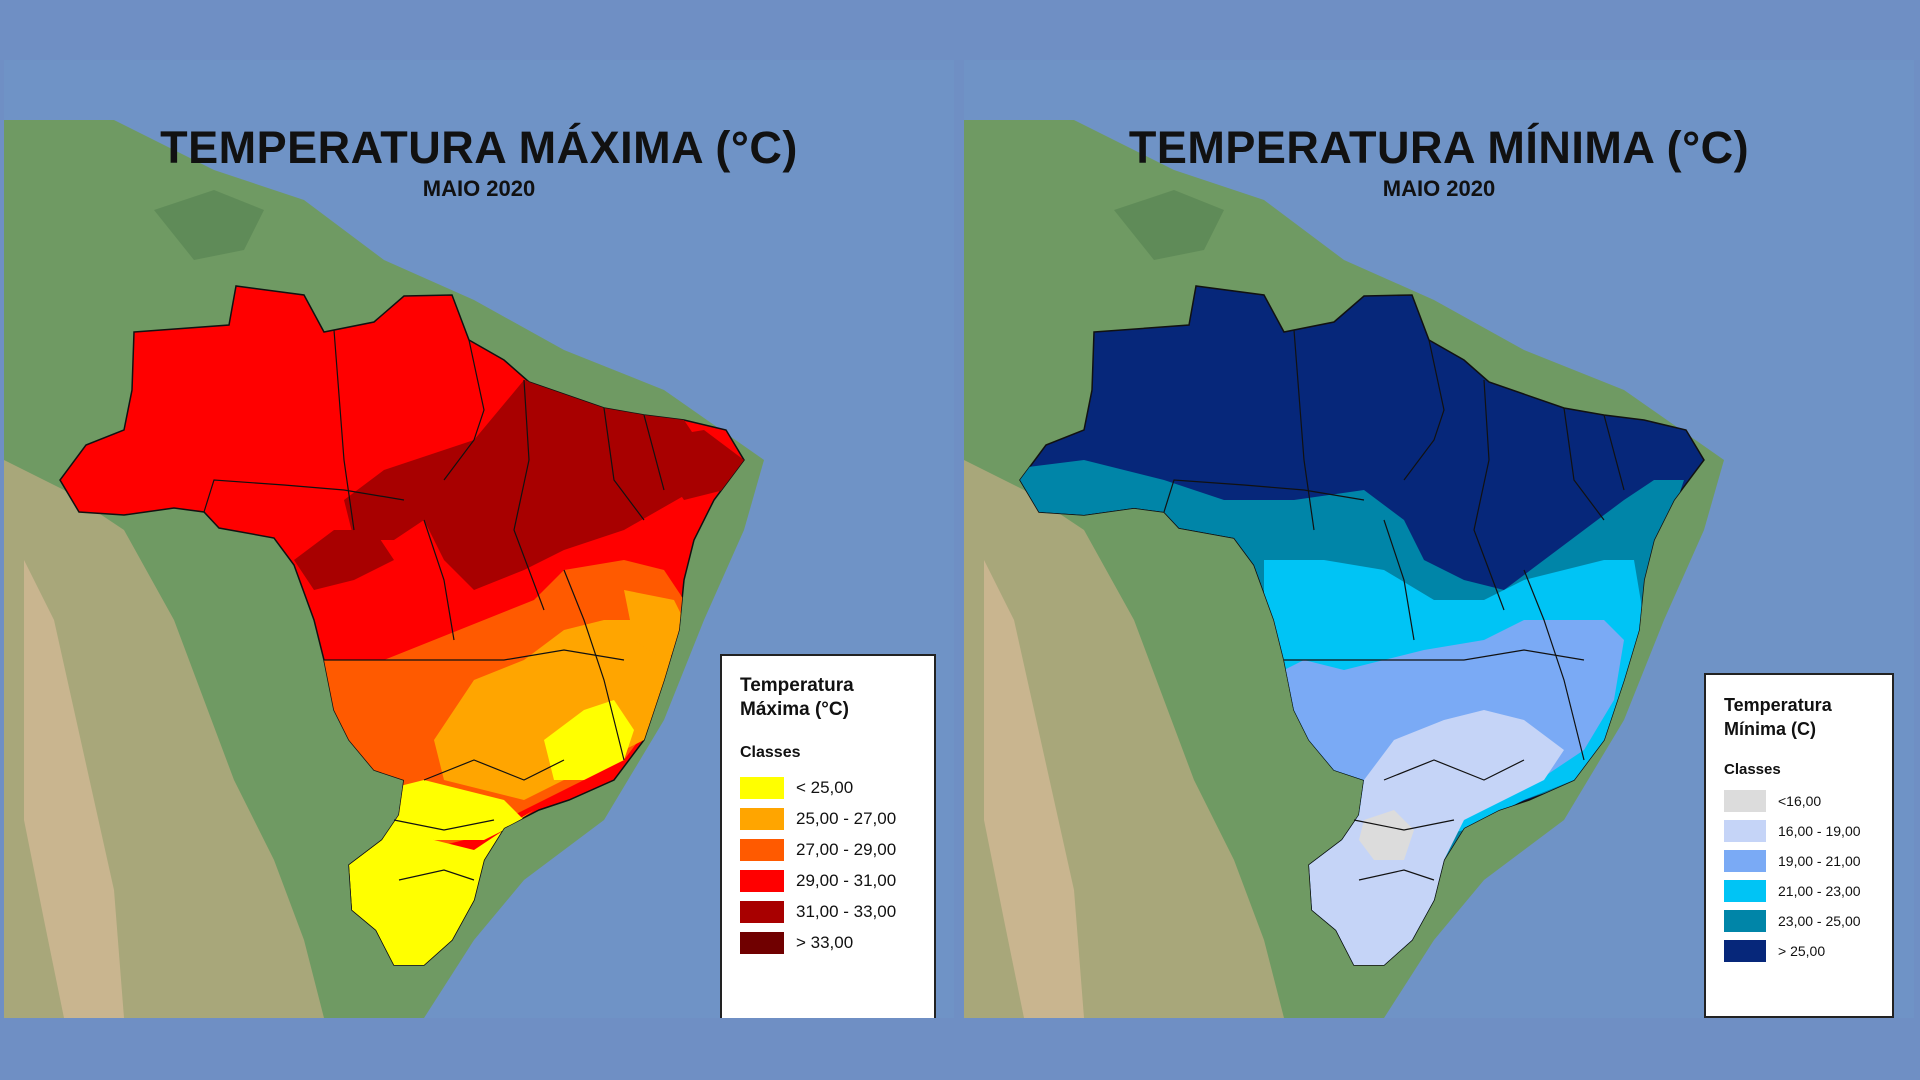 The image size is (1920, 1080). I want to click on legend-item-label: 25,00 - 27,00, so click(846, 818).